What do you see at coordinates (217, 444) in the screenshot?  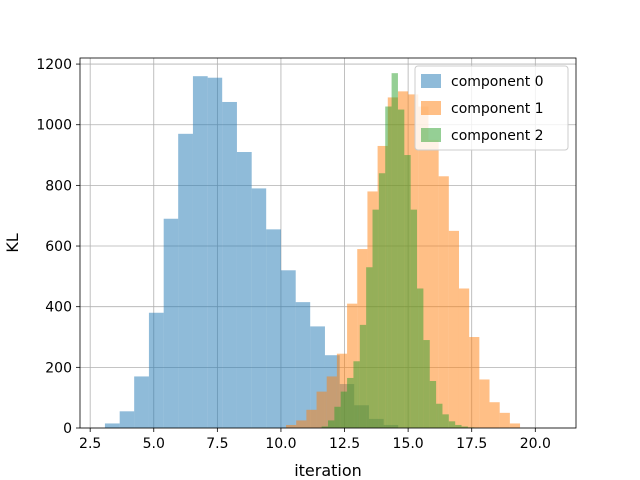 I see `x-tick-label: 7.5` at bounding box center [217, 444].